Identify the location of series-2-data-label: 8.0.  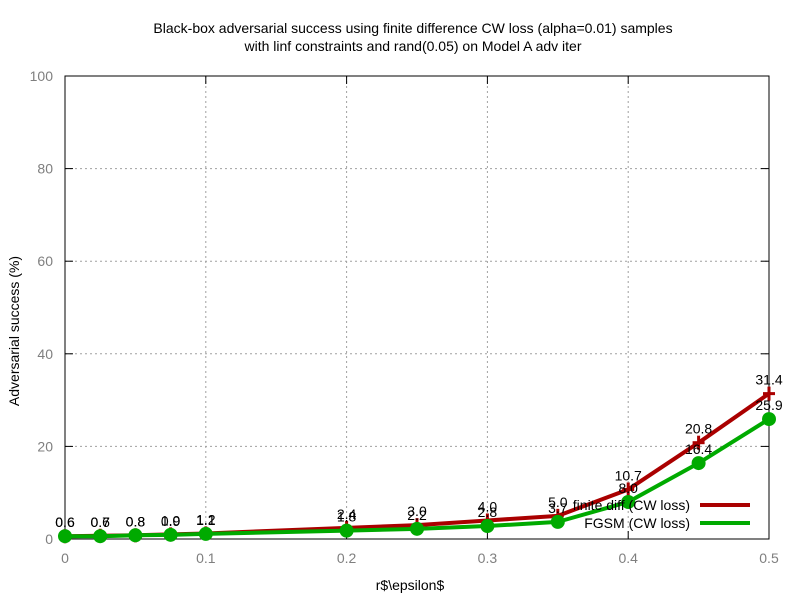
(628, 488).